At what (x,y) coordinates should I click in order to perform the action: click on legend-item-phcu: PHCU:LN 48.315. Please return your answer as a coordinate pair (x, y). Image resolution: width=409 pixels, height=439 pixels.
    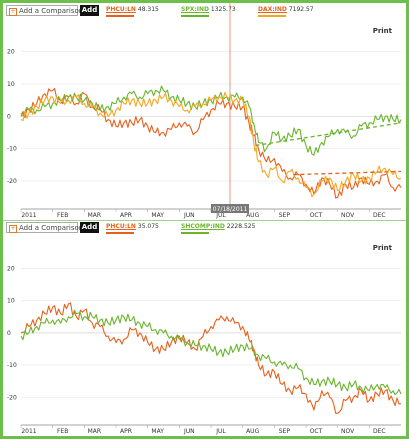
    Looking at the image, I should click on (132, 11).